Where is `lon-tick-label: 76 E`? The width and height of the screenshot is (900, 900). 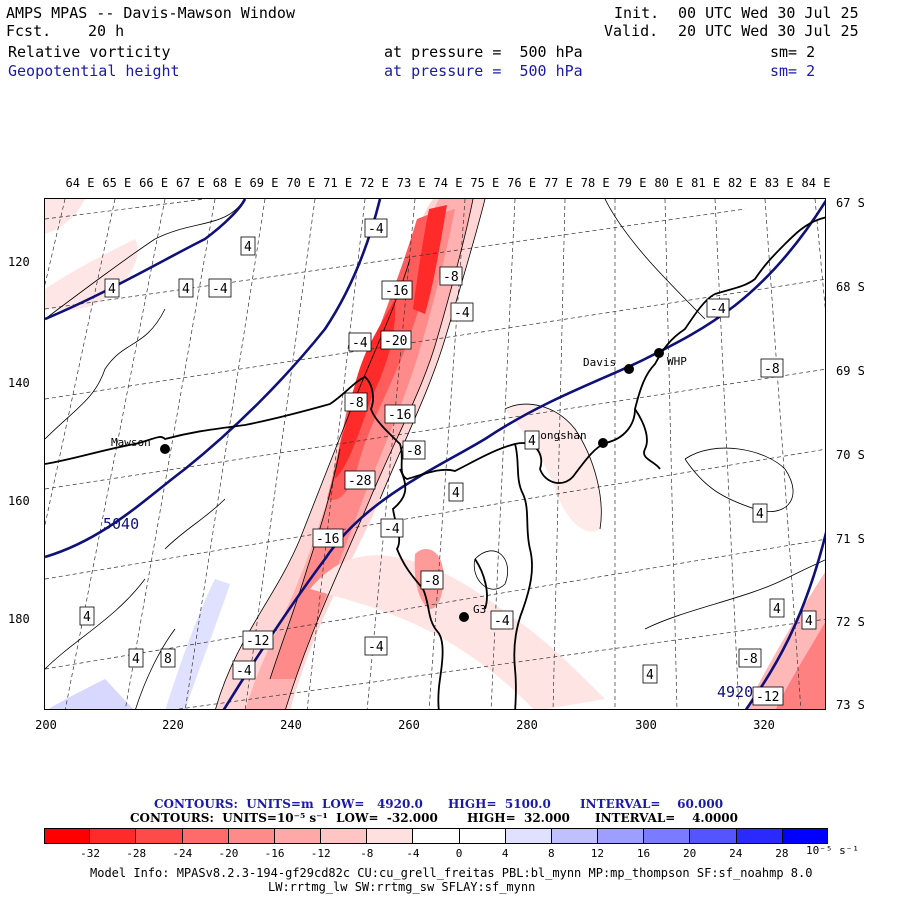 lon-tick-label: 76 E is located at coordinates (522, 183).